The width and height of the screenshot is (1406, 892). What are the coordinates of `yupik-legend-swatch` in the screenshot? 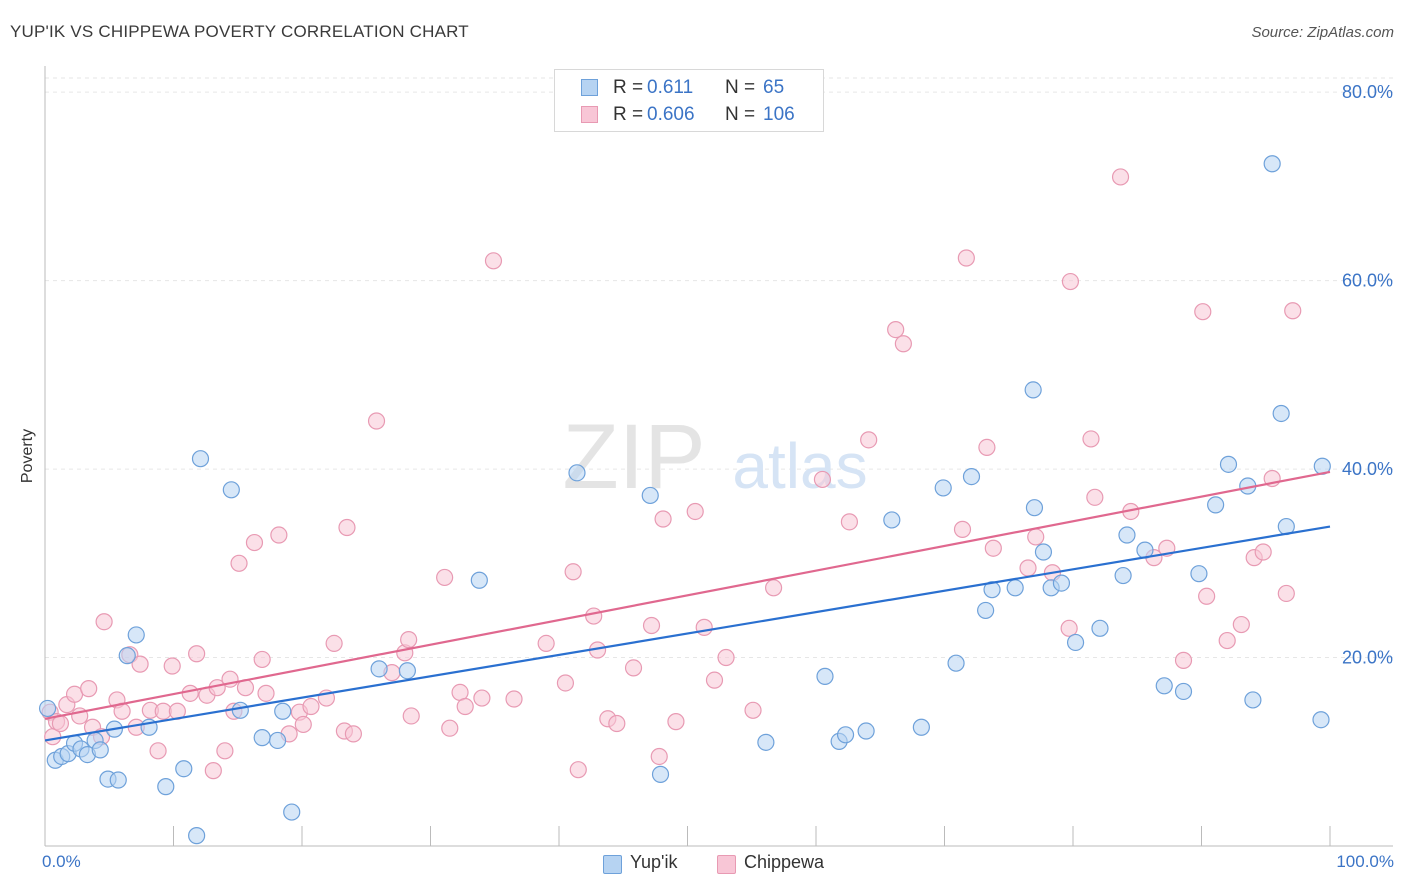 It's located at (612, 864).